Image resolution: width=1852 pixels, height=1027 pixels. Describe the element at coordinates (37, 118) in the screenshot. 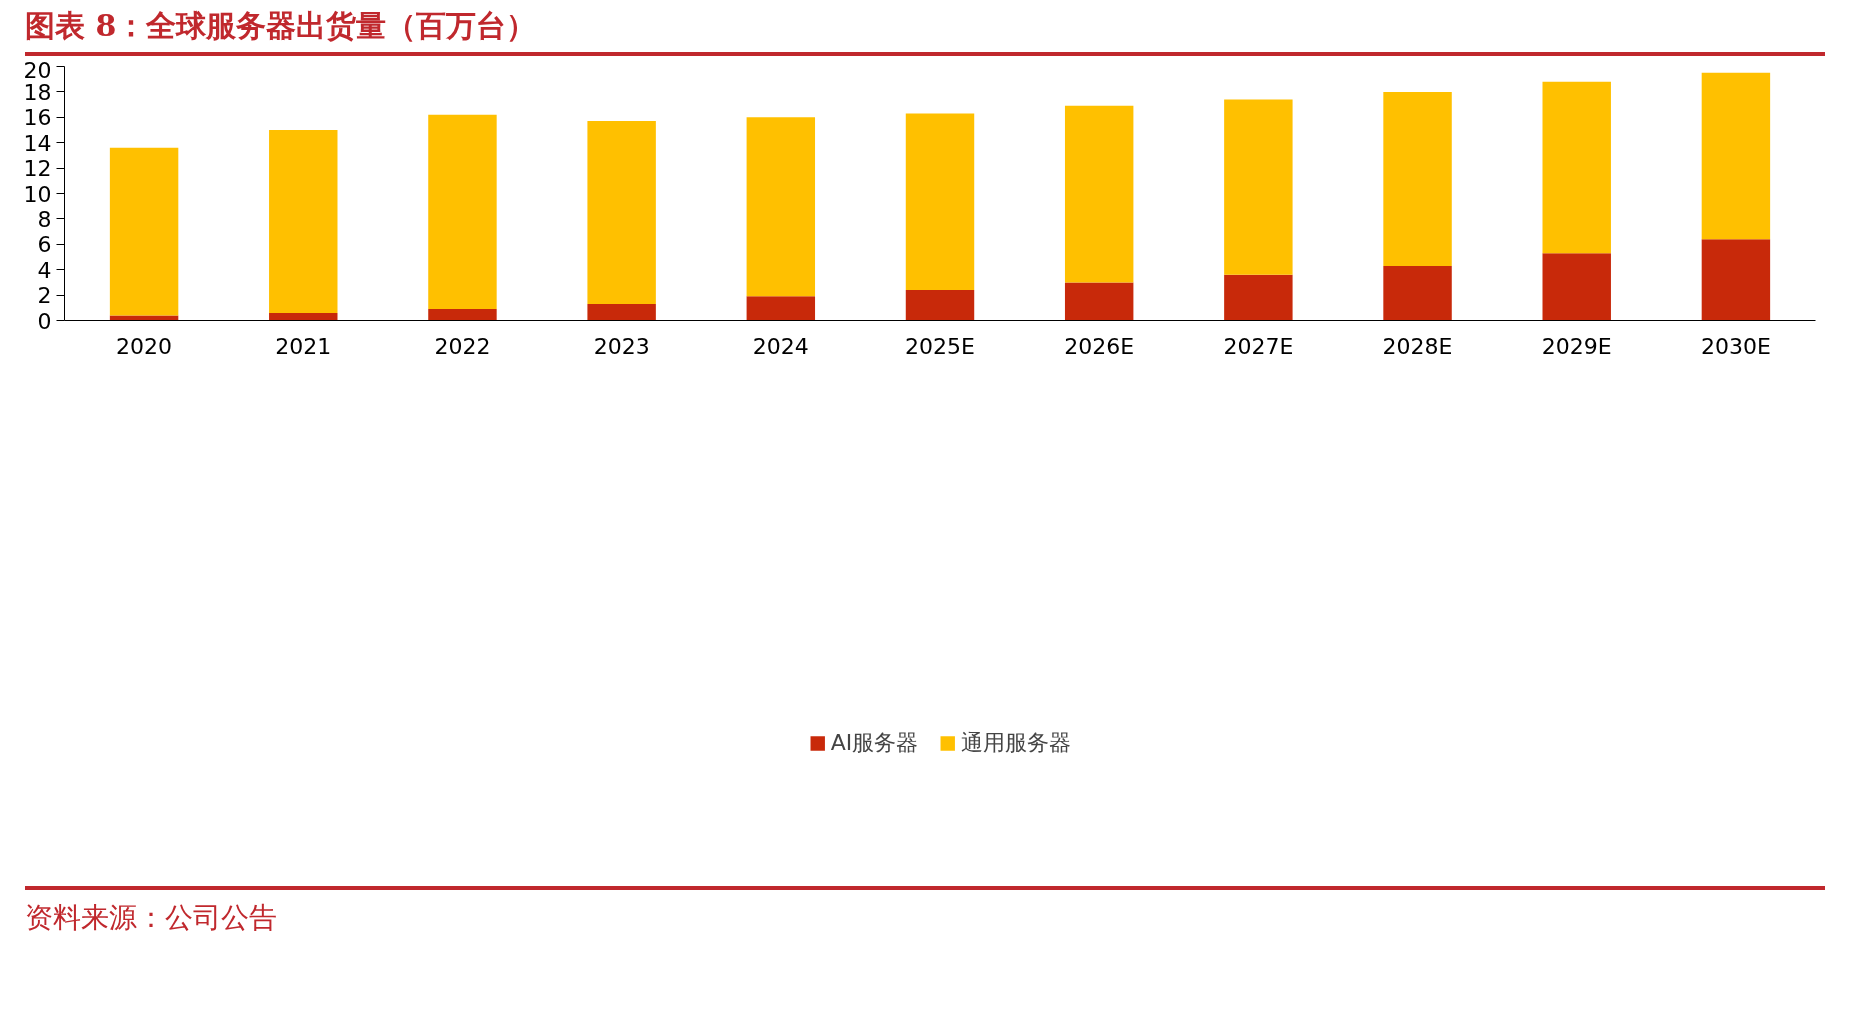

I see `y-tick-label: 16` at that location.